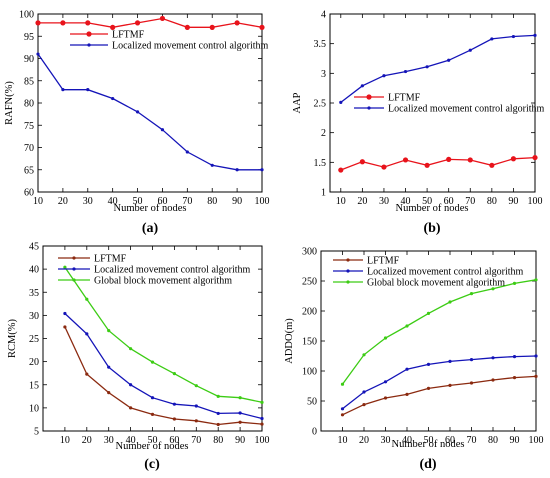 The image size is (550, 478). What do you see at coordinates (323, 15) in the screenshot?
I see `y-tick-label: 4` at bounding box center [323, 15].